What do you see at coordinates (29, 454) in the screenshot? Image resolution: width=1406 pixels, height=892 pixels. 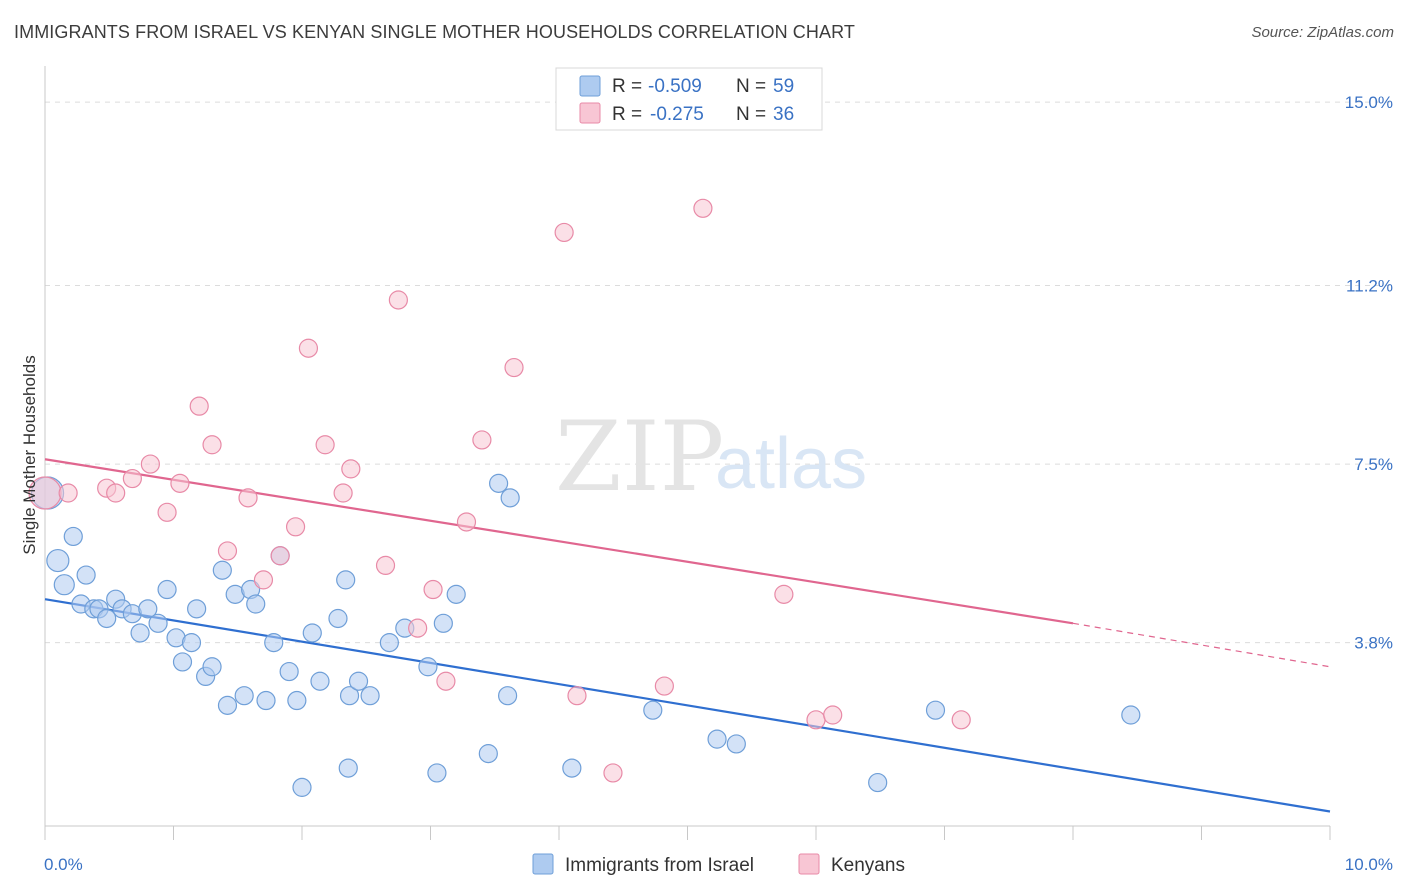 I see `y-axis-label: Single Mother Households` at bounding box center [29, 454].